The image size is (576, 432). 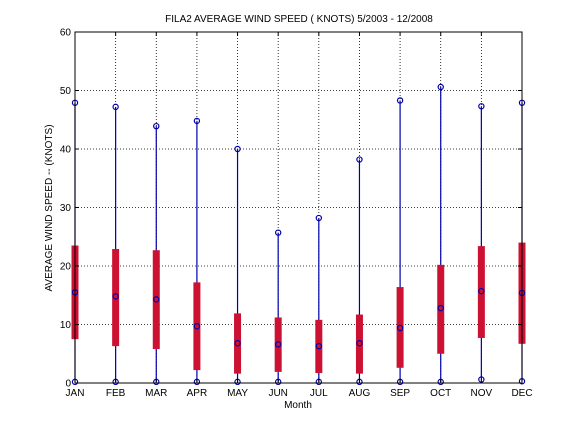 What do you see at coordinates (66, 325) in the screenshot?
I see `y-tick-label: 10` at bounding box center [66, 325].